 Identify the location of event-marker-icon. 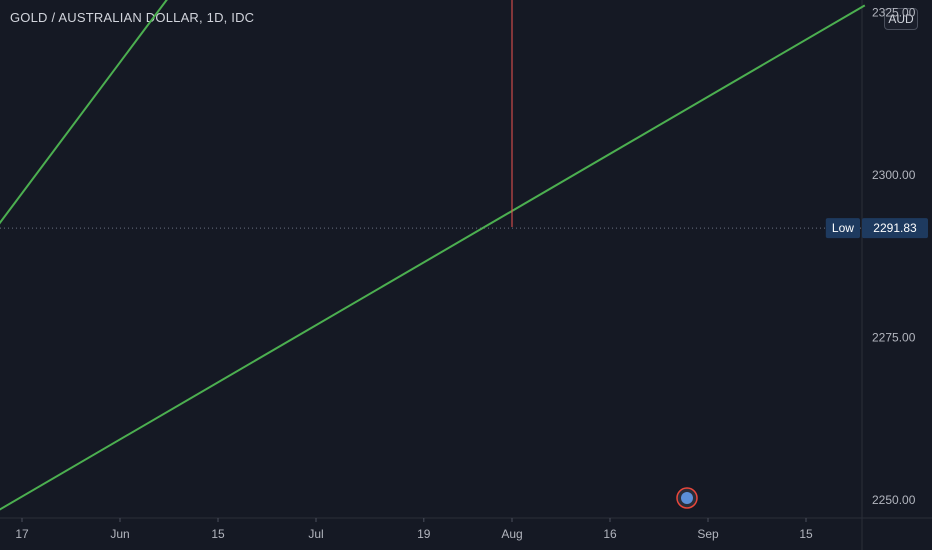
(687, 498).